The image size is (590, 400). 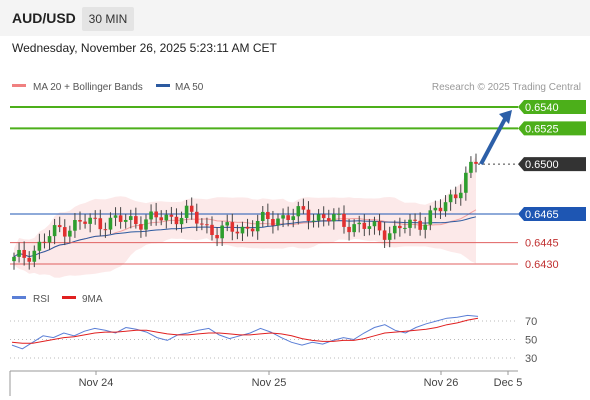 I want to click on forecast-arrow-head, so click(x=505, y=117).